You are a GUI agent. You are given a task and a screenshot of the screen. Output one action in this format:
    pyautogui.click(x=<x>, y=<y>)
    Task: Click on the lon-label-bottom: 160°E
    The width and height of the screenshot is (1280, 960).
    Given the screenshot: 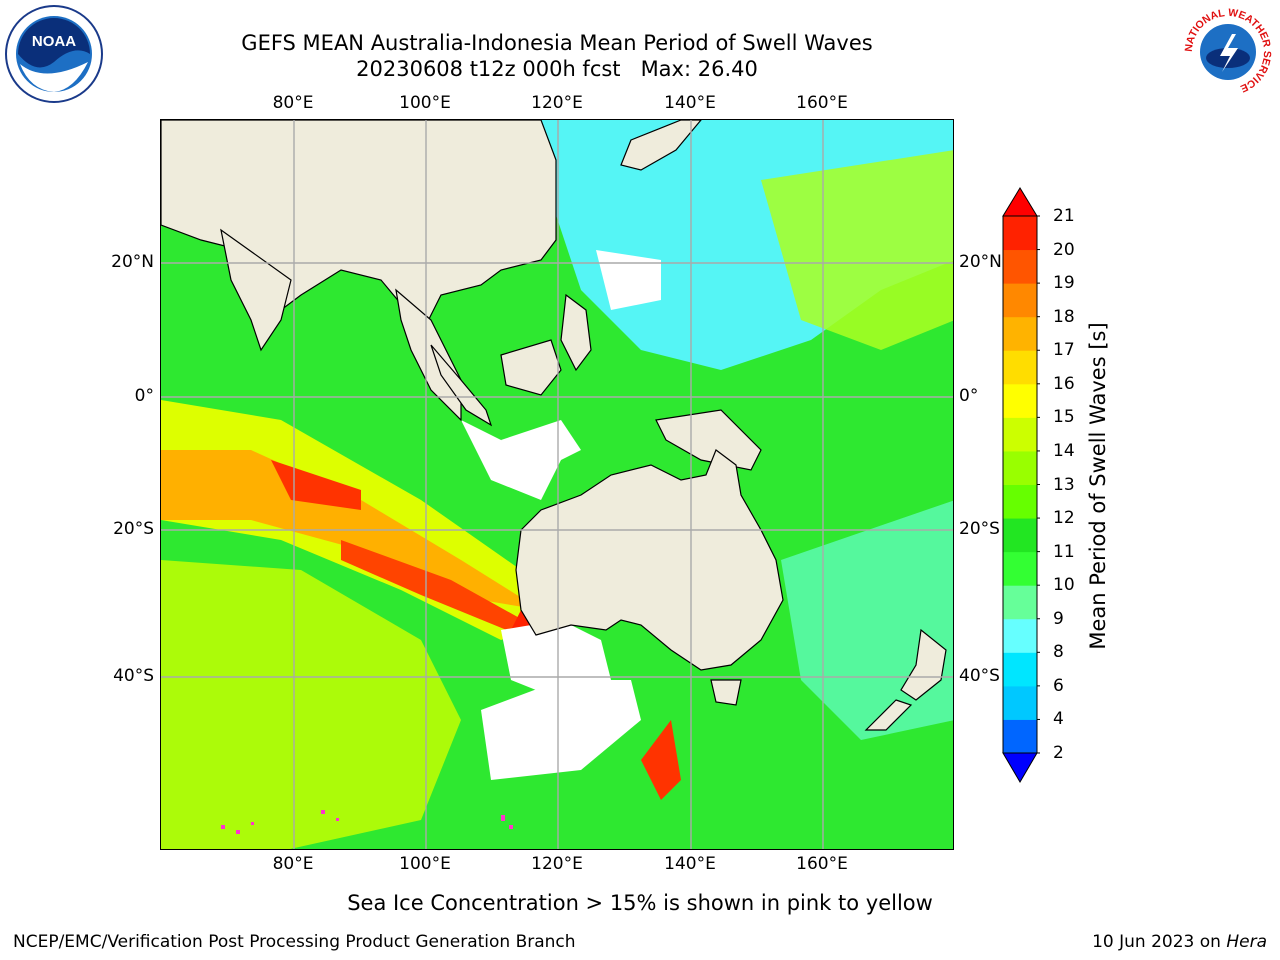 What is the action you would take?
    pyautogui.click(x=822, y=864)
    